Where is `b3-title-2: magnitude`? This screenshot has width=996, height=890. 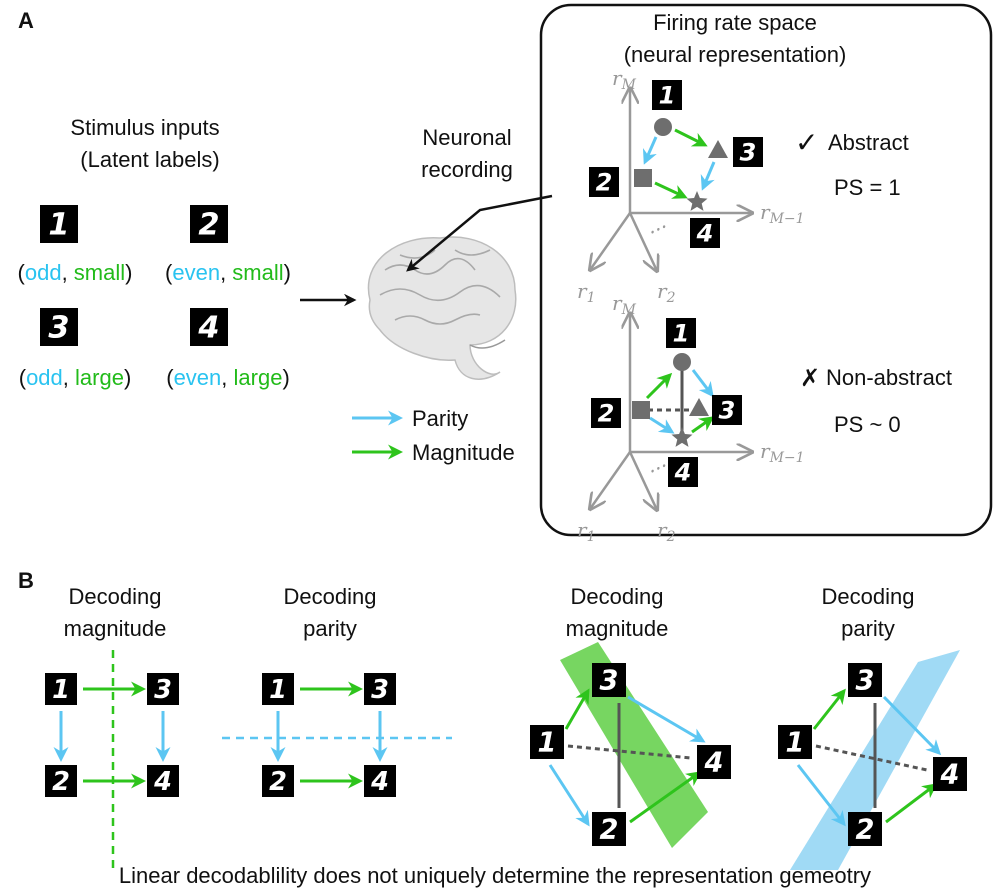 b3-title-2: magnitude is located at coordinates (617, 628).